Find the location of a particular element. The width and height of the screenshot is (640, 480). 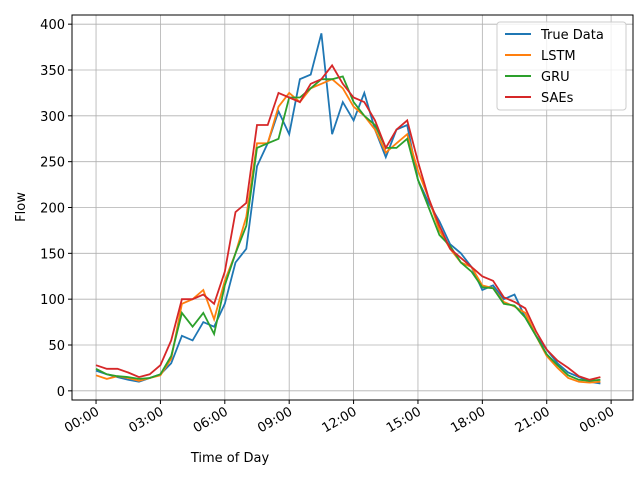

legend: True Data LSTM GRU SAEs is located at coordinates (561, 66).